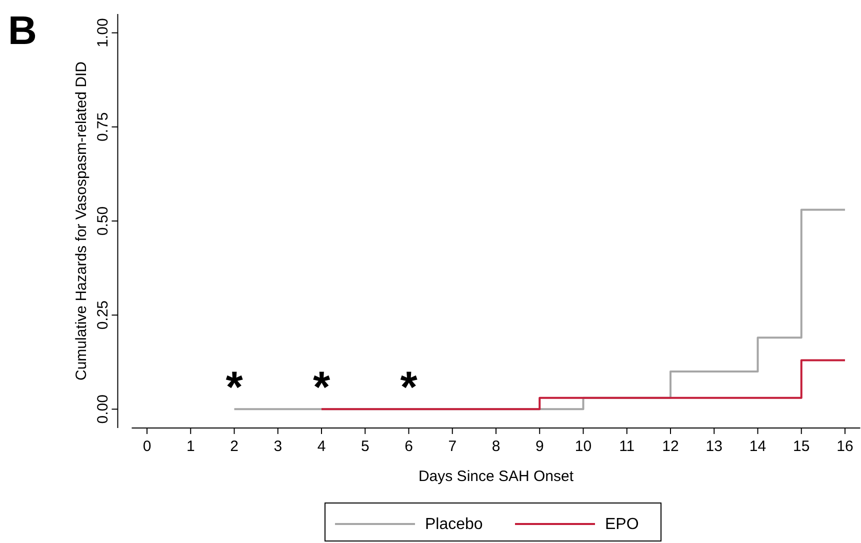  I want to click on x-tick-label: 12, so click(670, 446).